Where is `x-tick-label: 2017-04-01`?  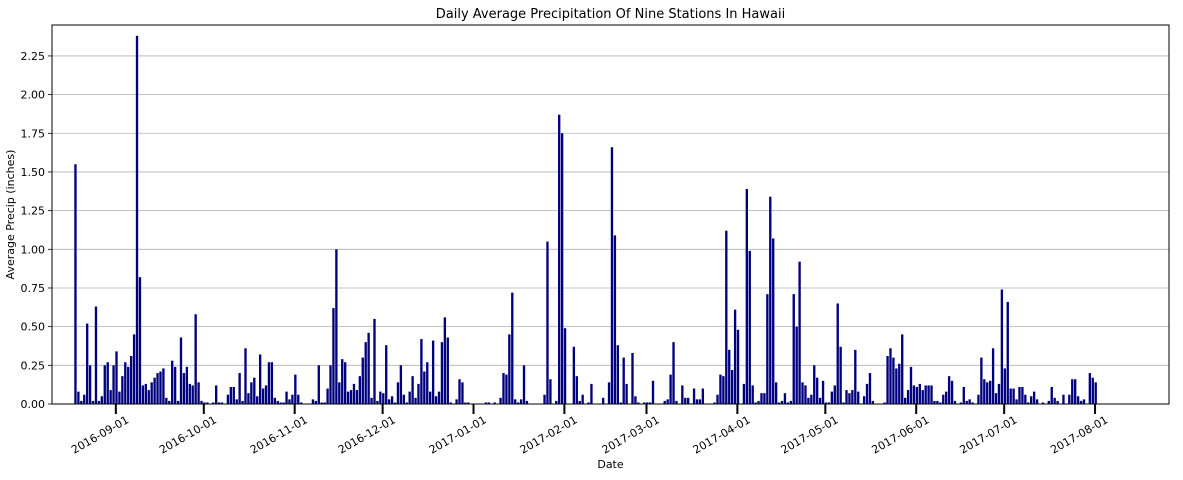
x-tick-label: 2017-04-01 is located at coordinates (722, 434).